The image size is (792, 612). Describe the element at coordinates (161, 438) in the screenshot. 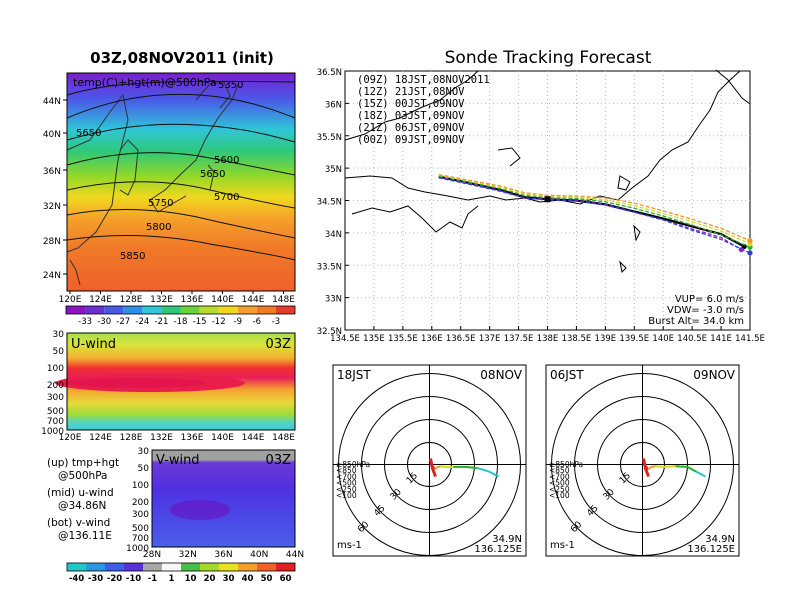

I see `uwind-lon-tick: 132E` at that location.